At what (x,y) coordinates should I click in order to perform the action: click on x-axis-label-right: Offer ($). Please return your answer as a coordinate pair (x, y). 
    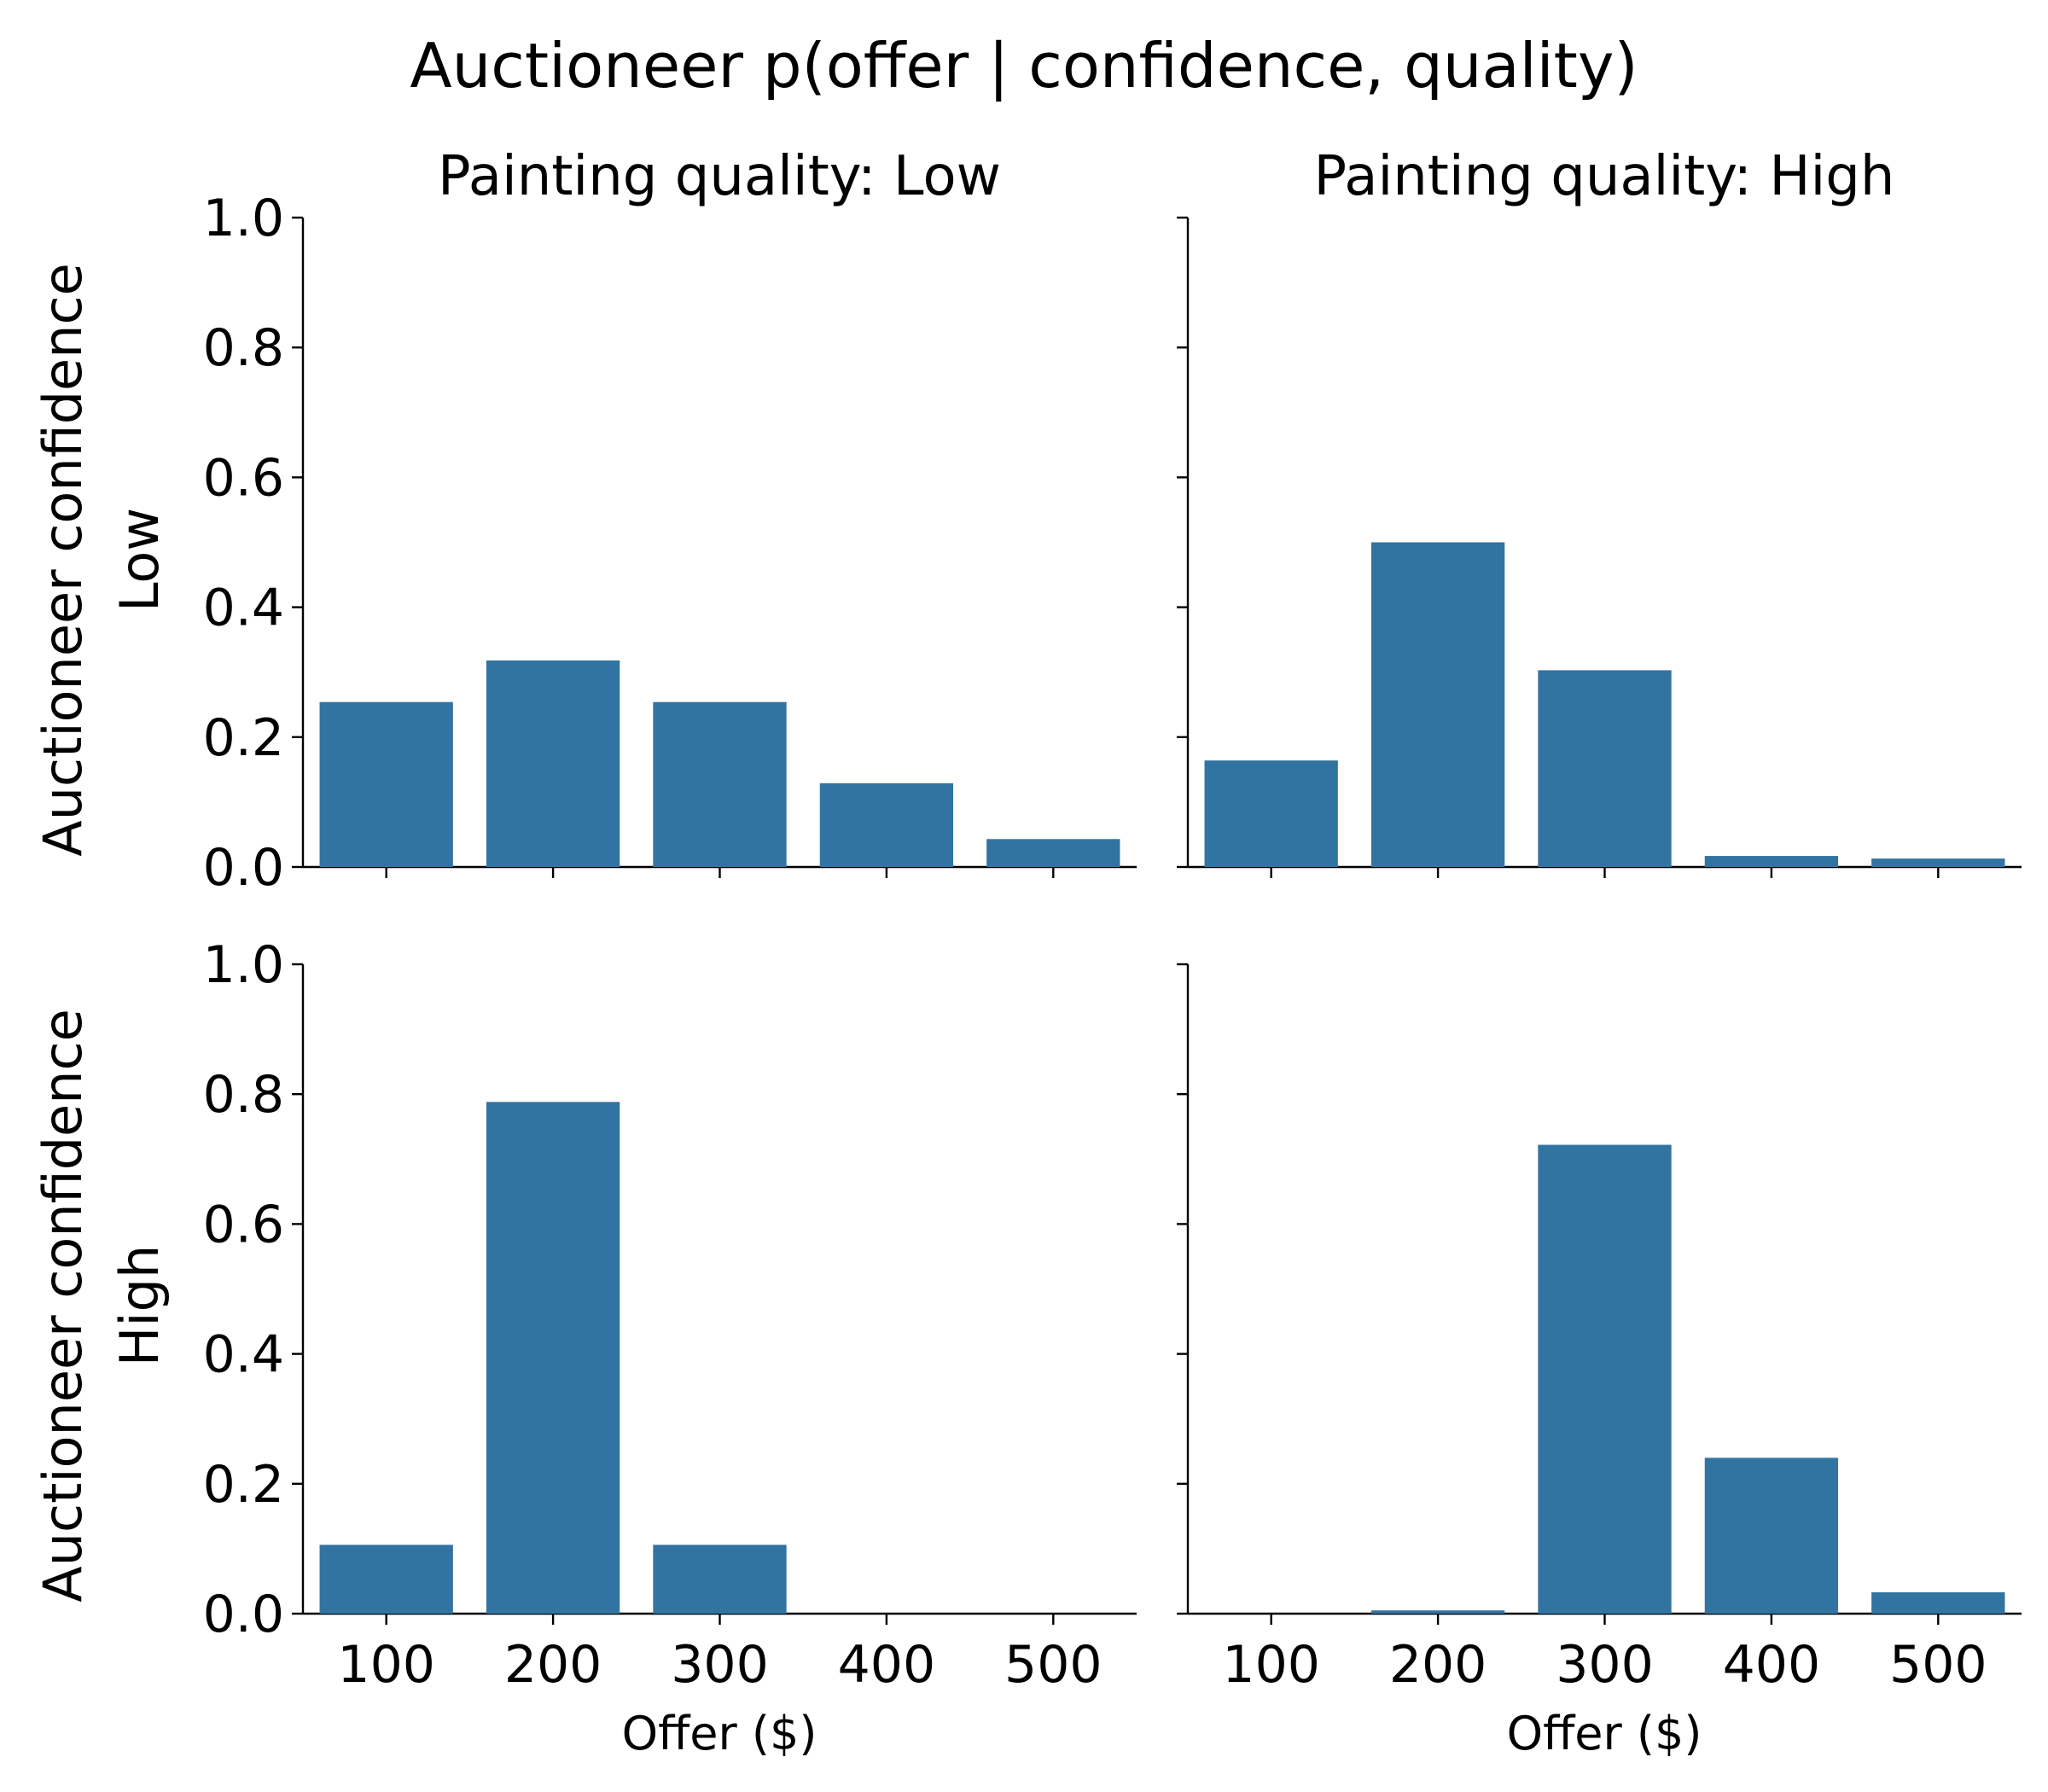
    Looking at the image, I should click on (1604, 1733).